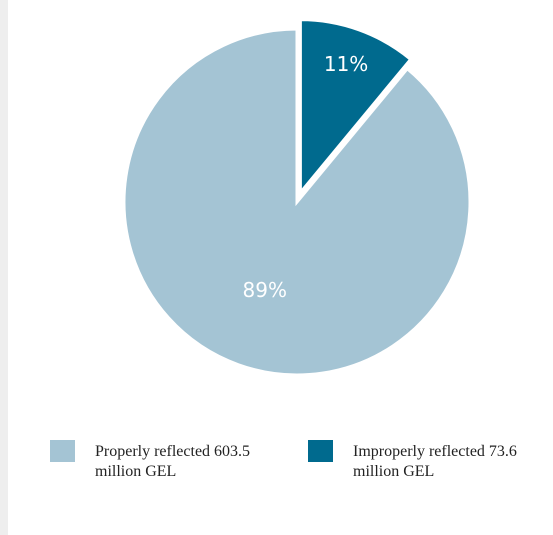 This screenshot has width=553, height=535. Describe the element at coordinates (355, 107) in the screenshot. I see `pie-slice` at that location.